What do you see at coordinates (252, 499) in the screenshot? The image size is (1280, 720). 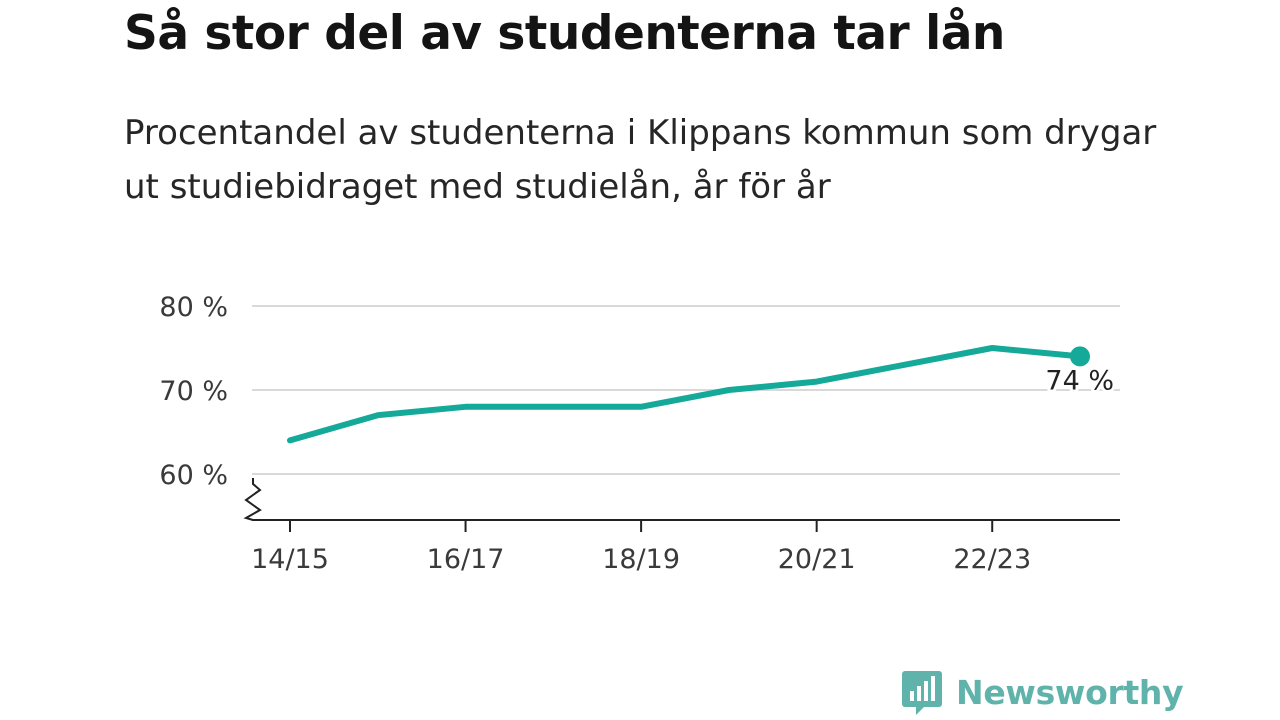 I see `axis-break-mark` at bounding box center [252, 499].